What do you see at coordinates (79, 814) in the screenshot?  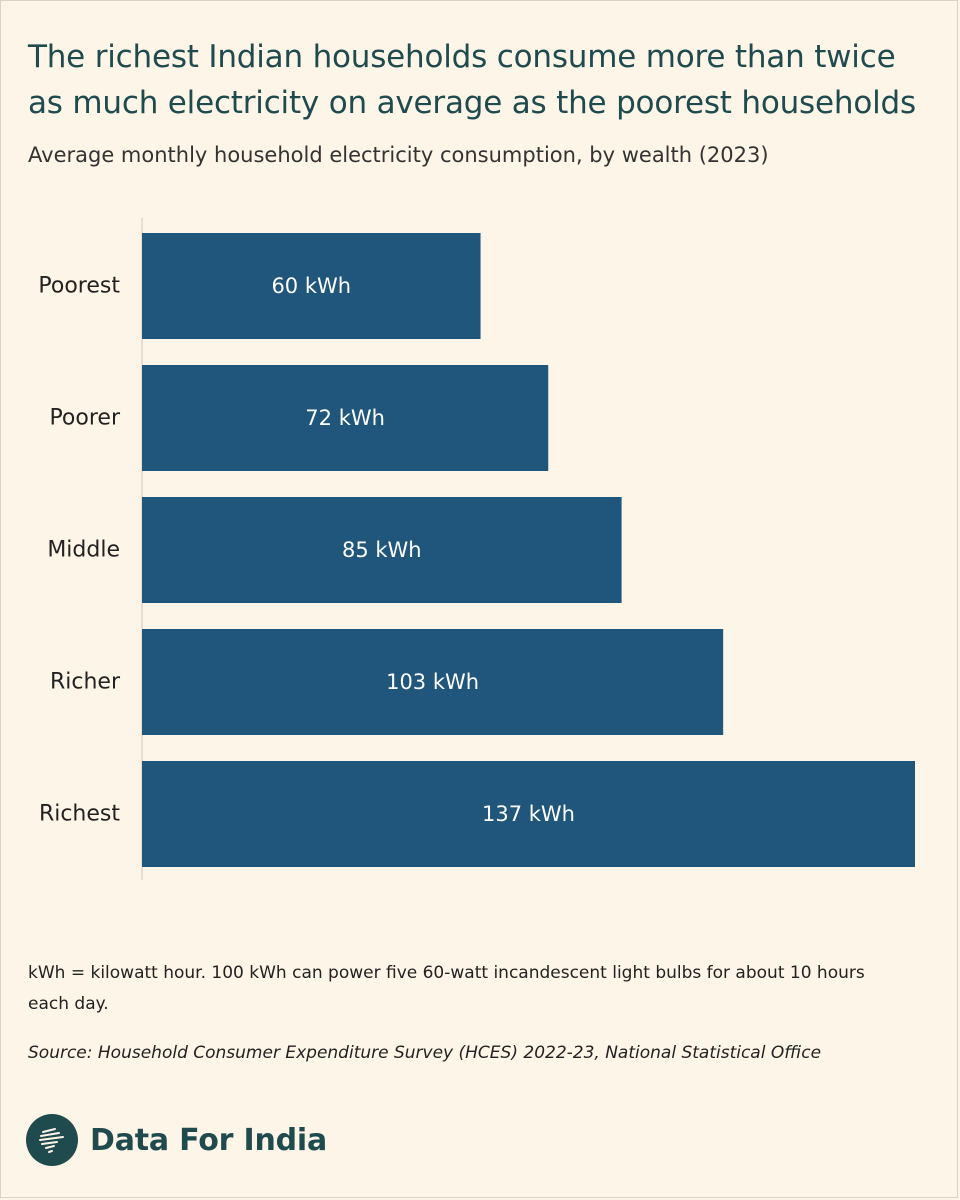 I see `category-label-richest: Richest` at bounding box center [79, 814].